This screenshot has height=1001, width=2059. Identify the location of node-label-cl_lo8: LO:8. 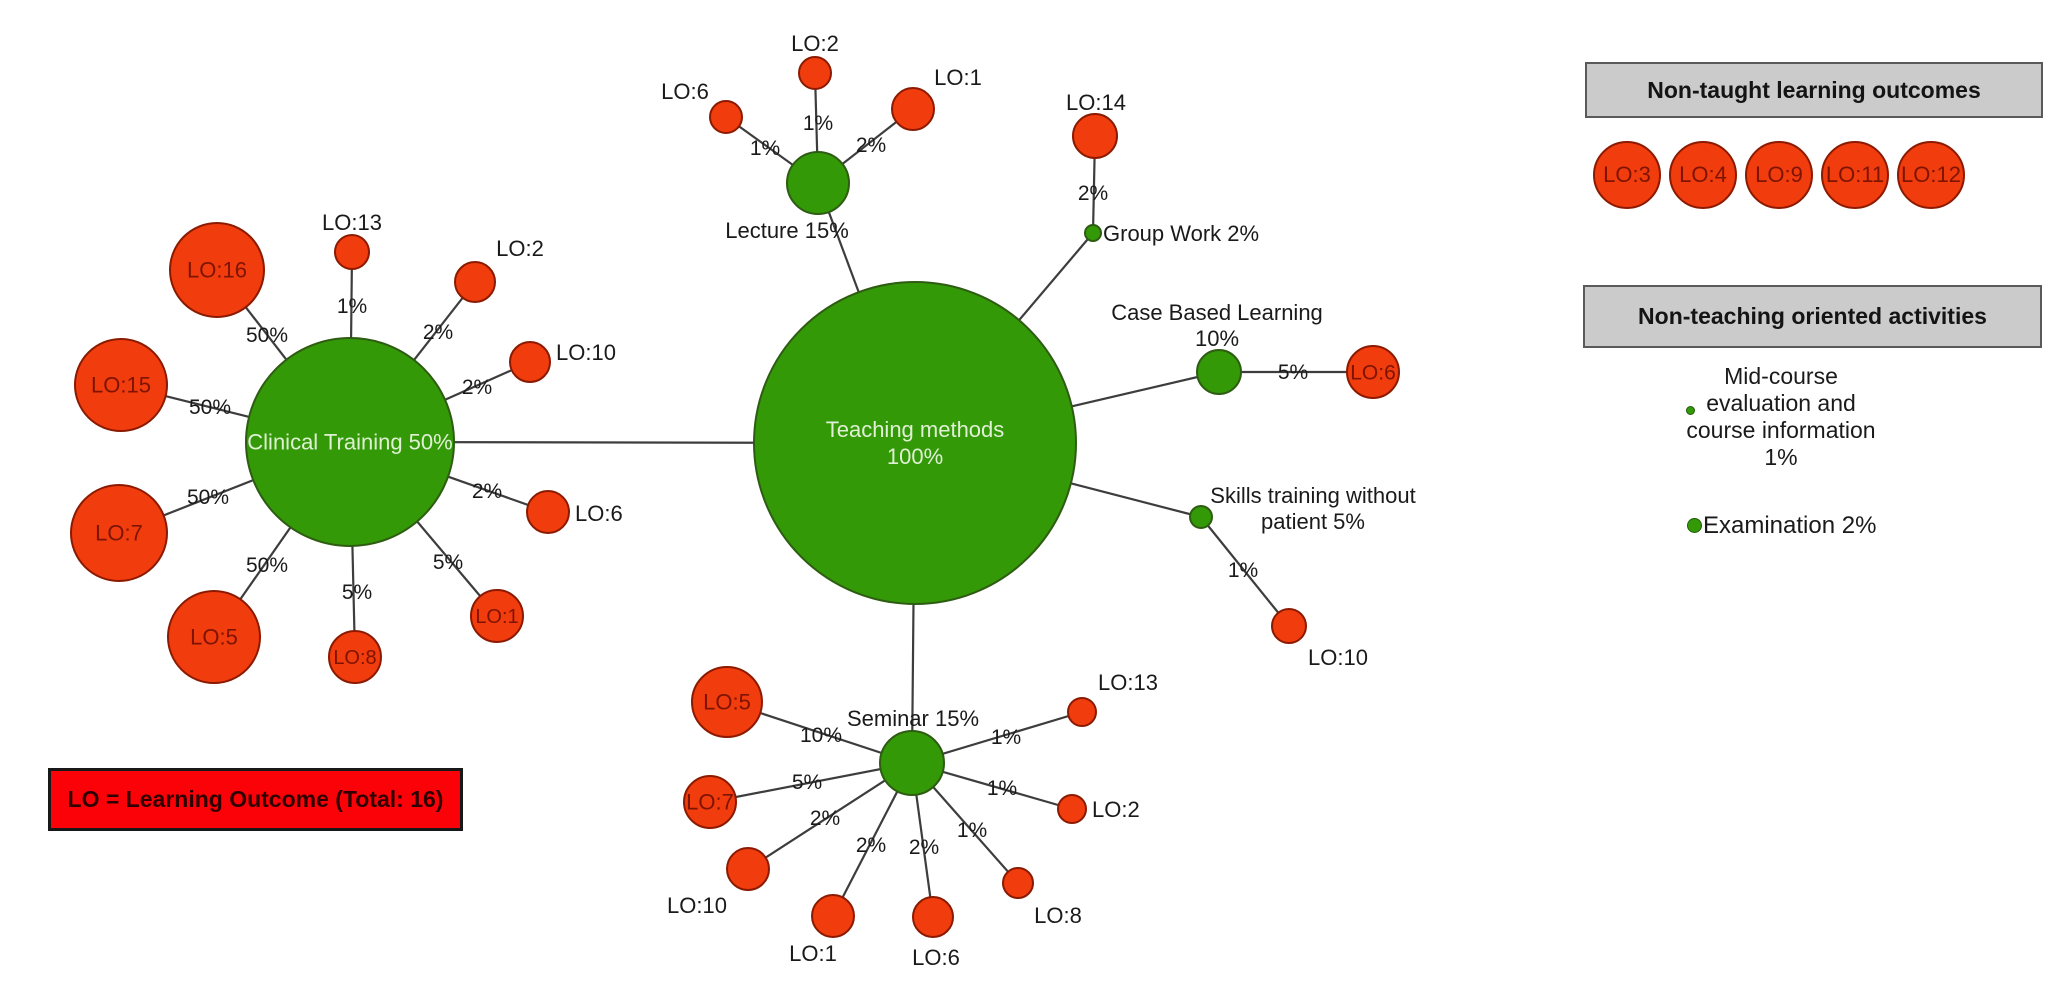
(354, 658).